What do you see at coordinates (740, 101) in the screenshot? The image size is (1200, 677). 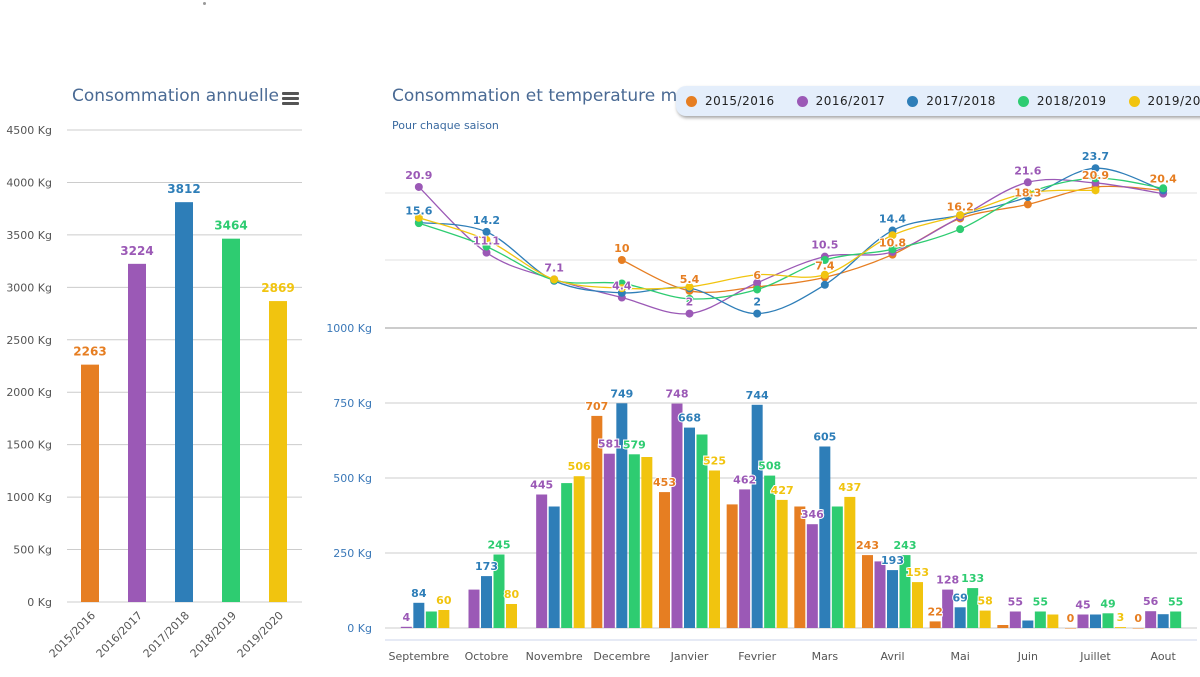 I see `legend-label: 2015/2016` at bounding box center [740, 101].